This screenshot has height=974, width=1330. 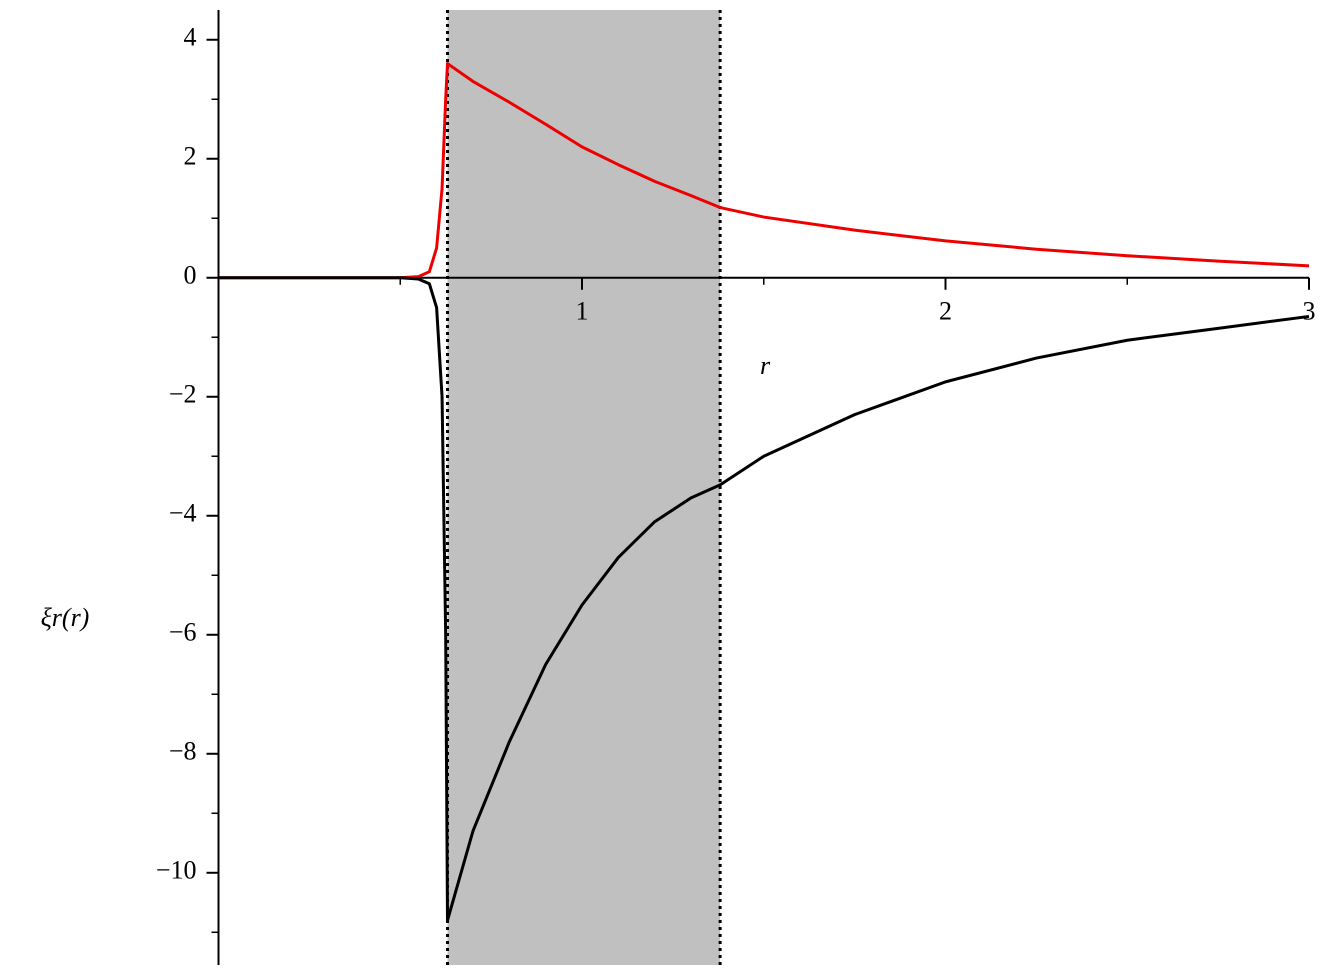 I want to click on y-tick-label: 2, so click(x=190, y=156).